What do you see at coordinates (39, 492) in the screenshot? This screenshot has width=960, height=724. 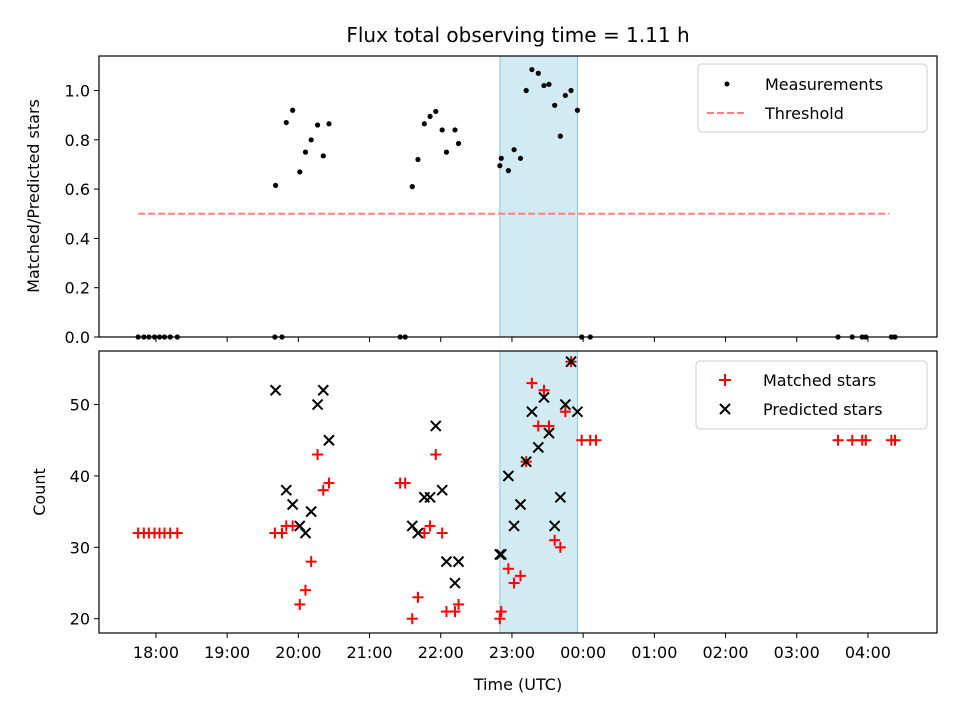 I see `bottom-y-axis-label: Count` at bounding box center [39, 492].